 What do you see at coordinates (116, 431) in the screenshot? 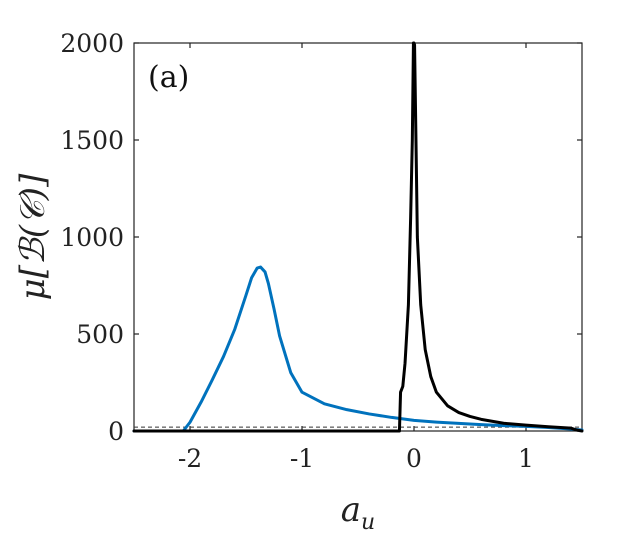
I see `y-tick-label: 0` at bounding box center [116, 431].